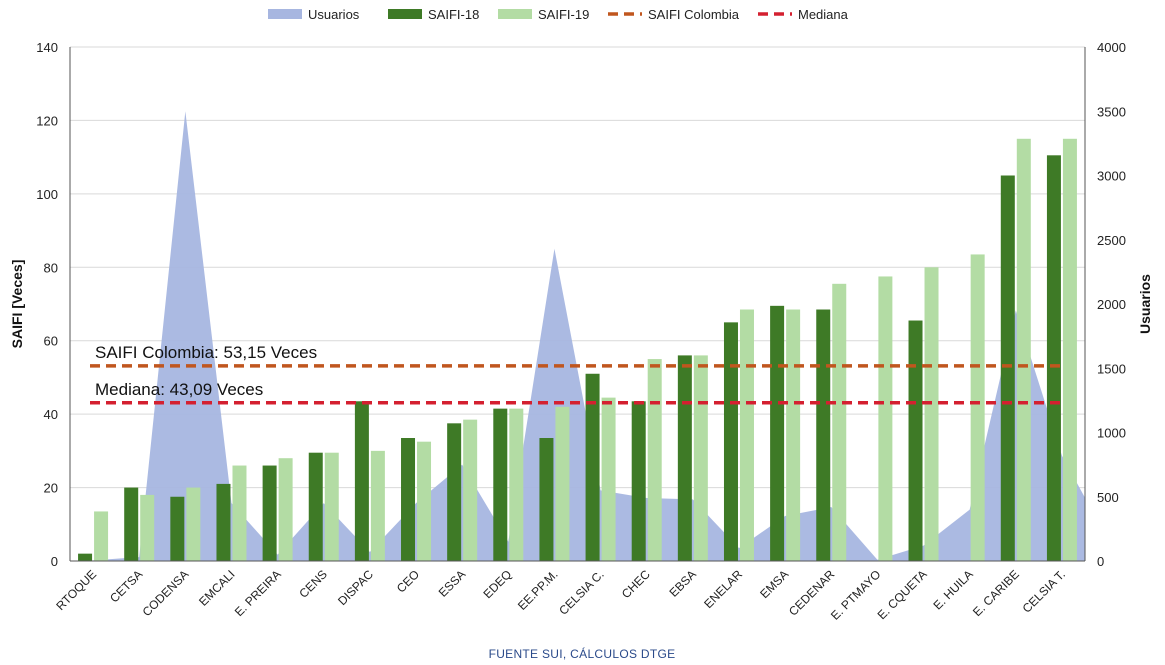  Describe the element at coordinates (1111, 304) in the screenshot. I see `y2-tick-label: 2000` at that location.